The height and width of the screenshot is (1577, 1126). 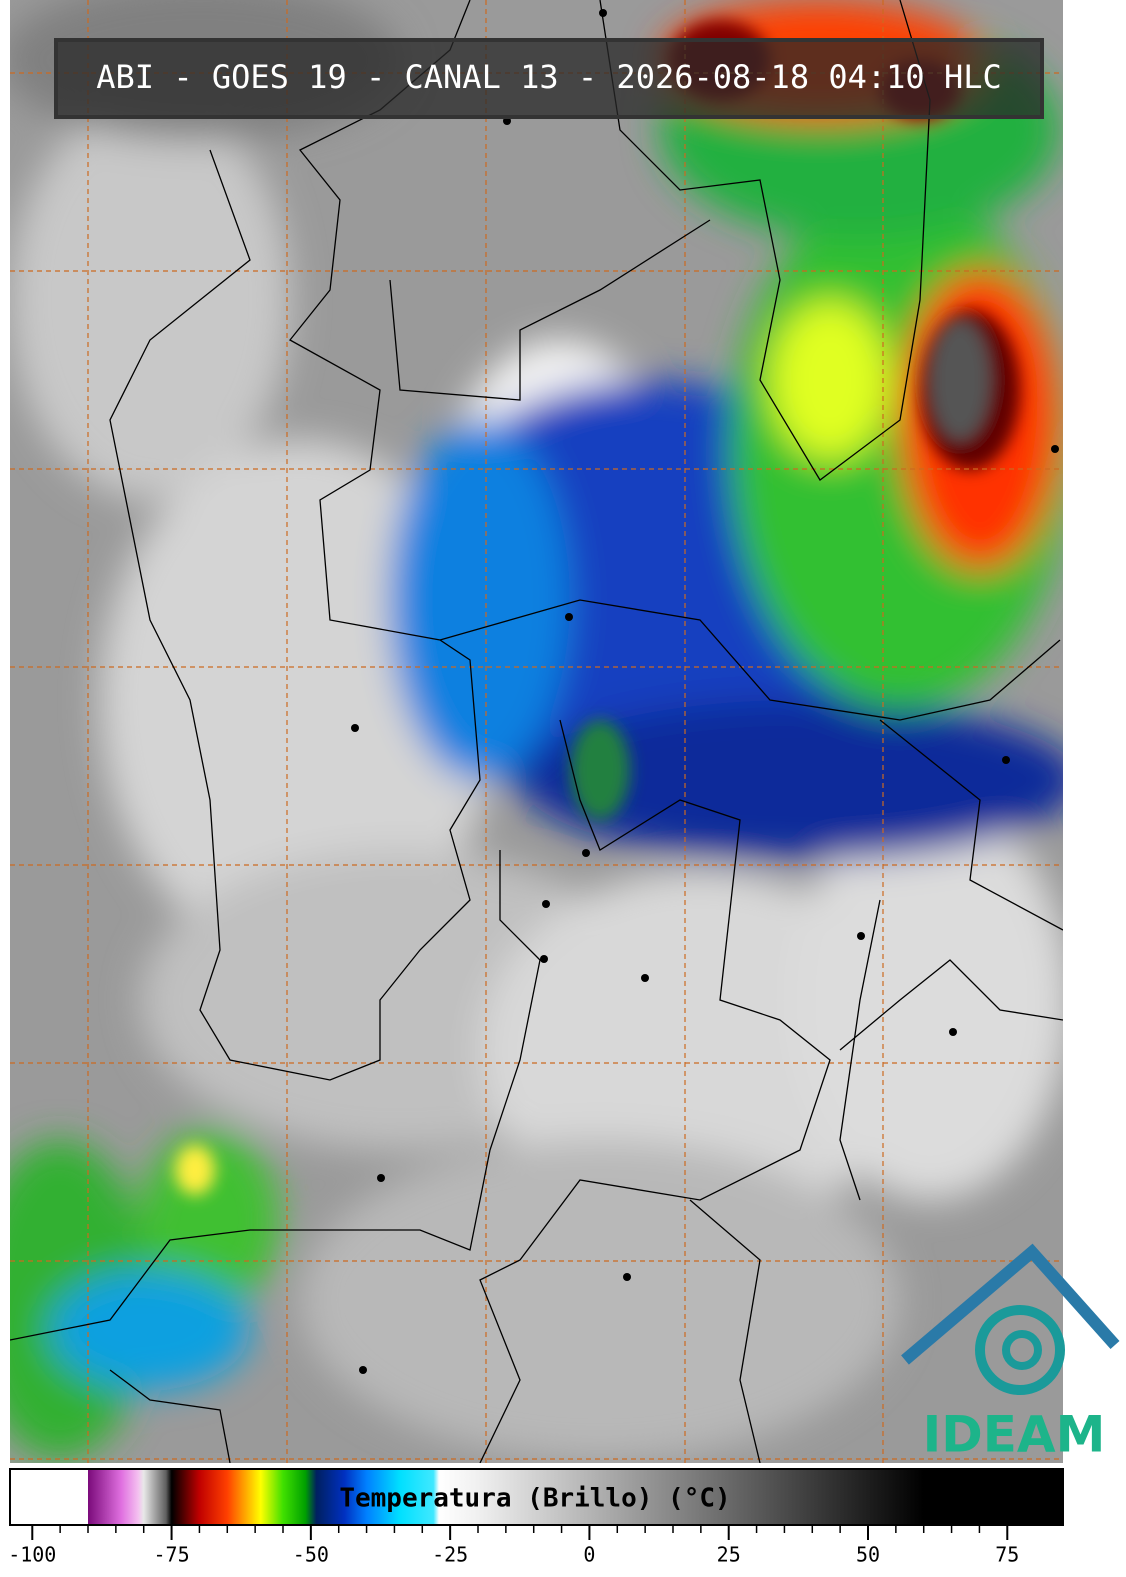 I want to click on logo-swirl-core, so click(x=1022, y=1350).